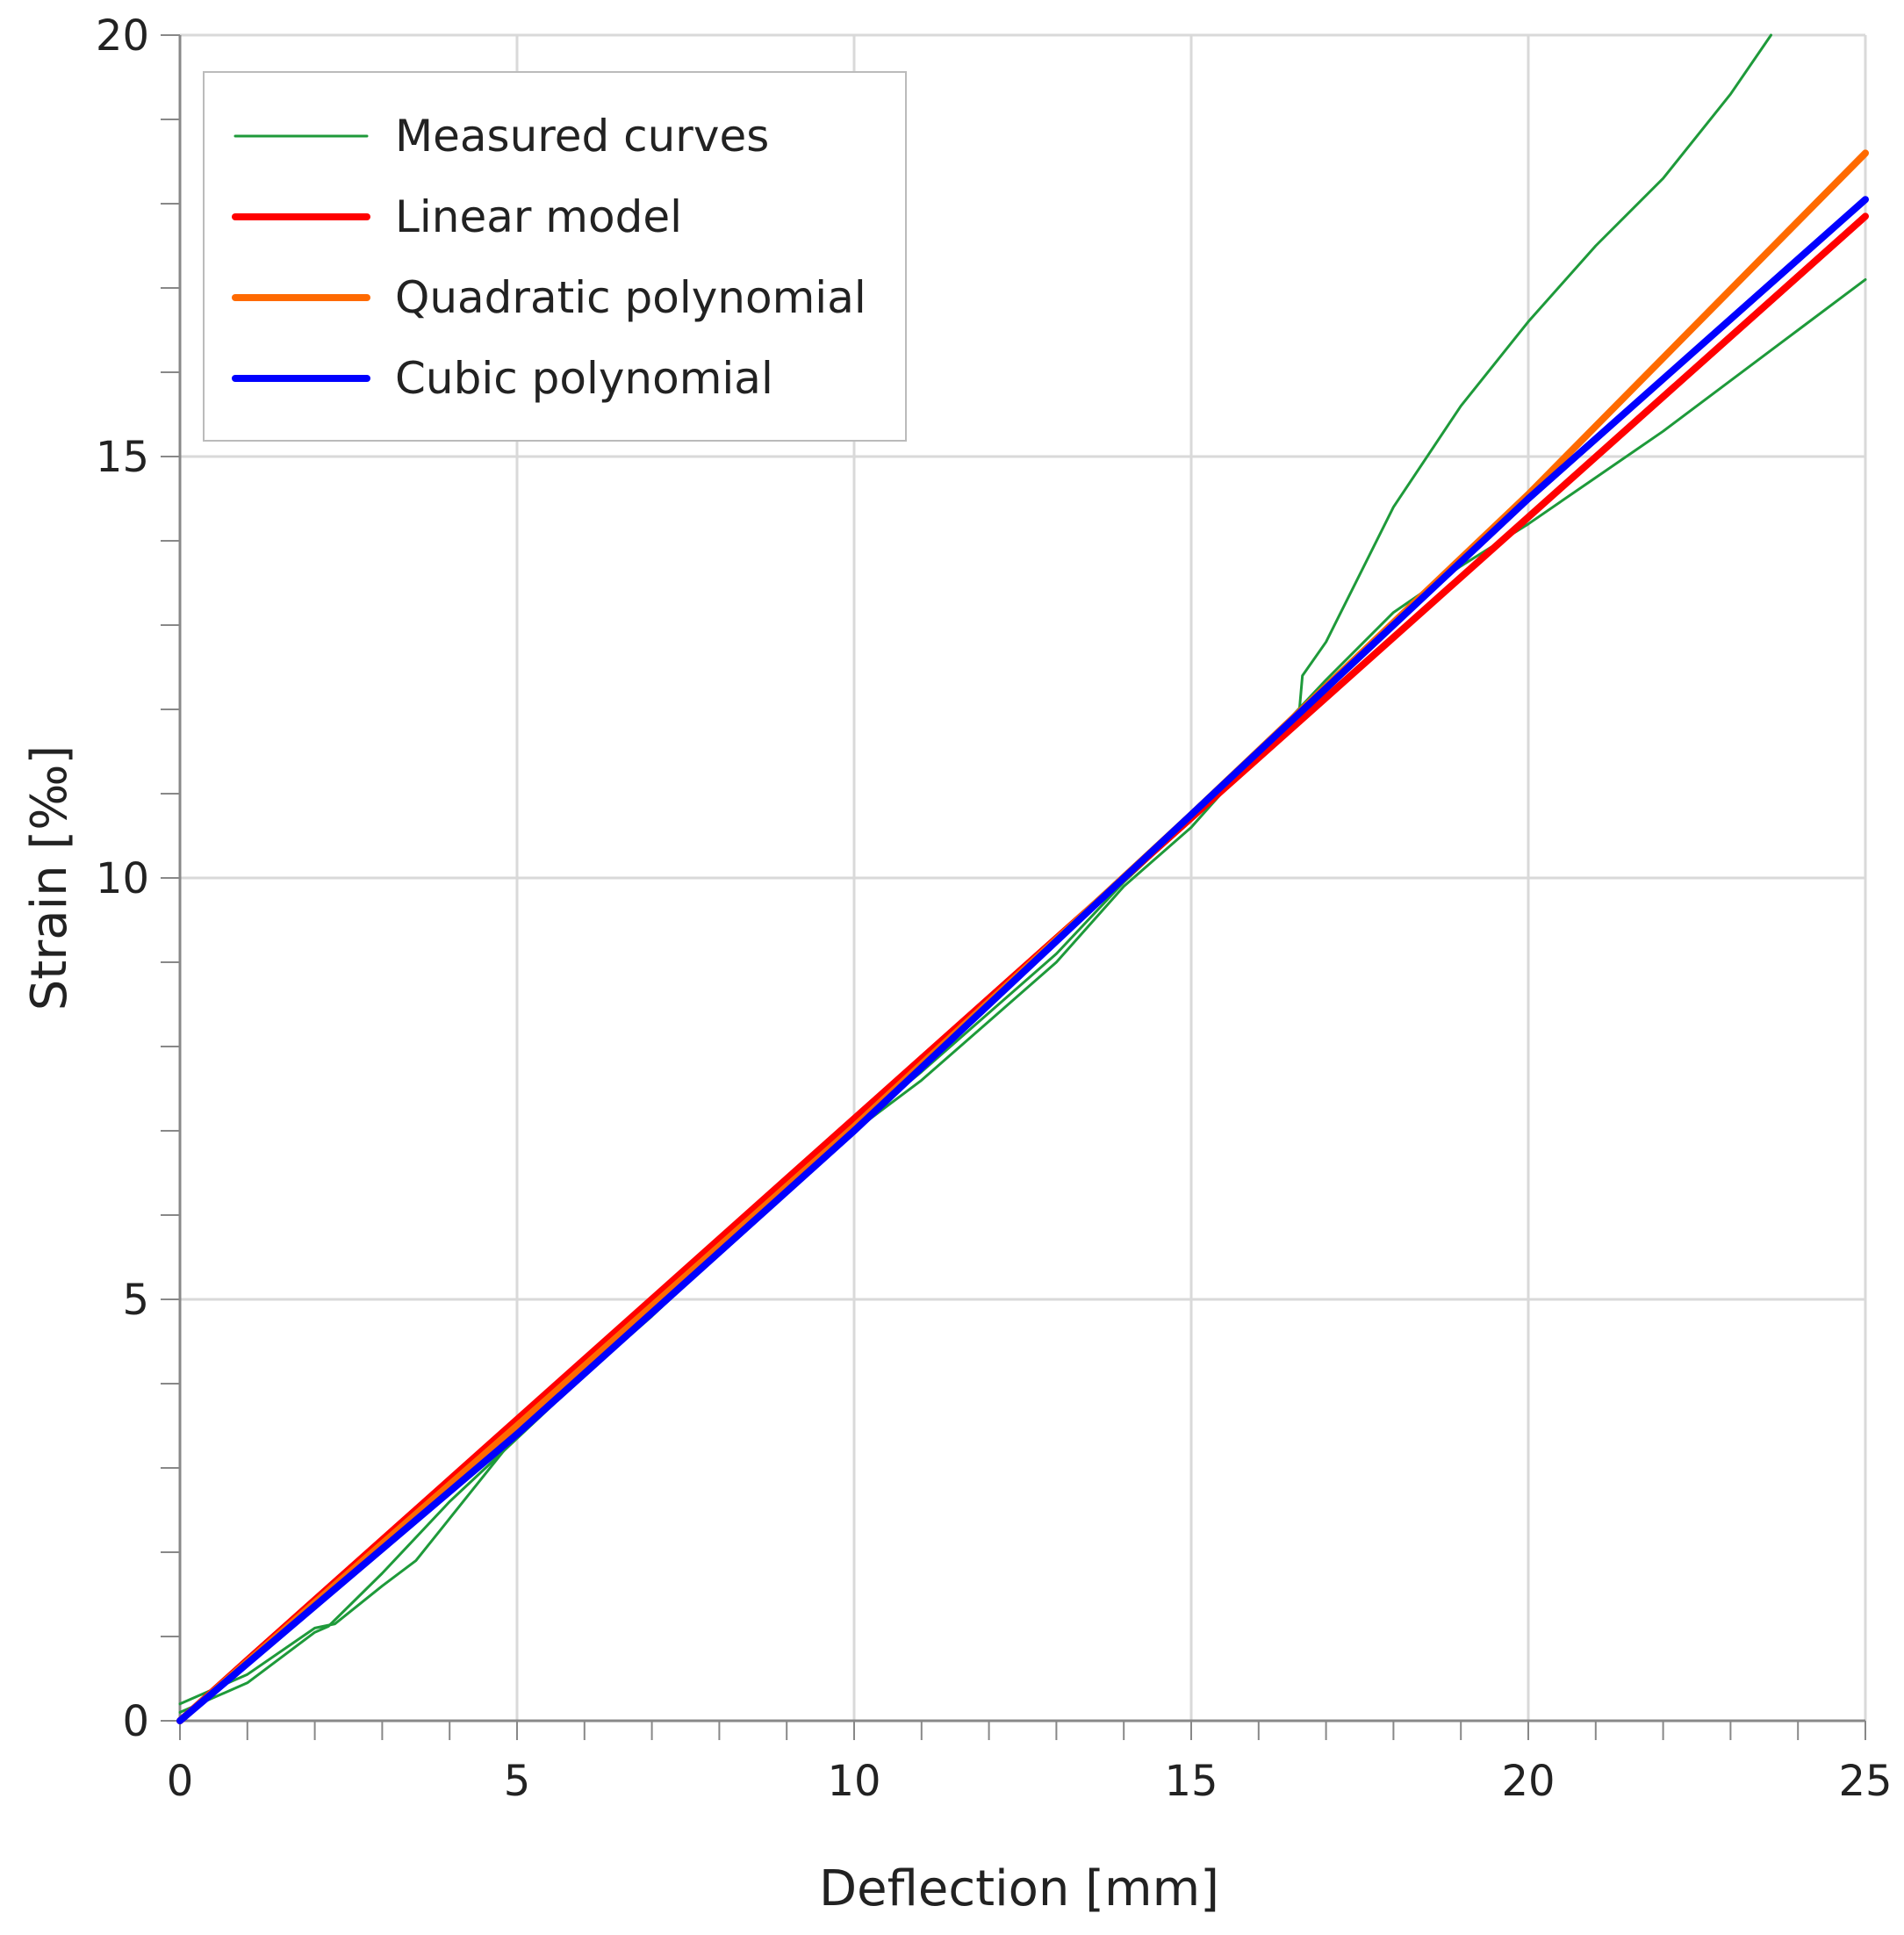 The height and width of the screenshot is (1935, 1904). What do you see at coordinates (1019, 1888) in the screenshot?
I see `x-axis-title: Deflection [mm]` at bounding box center [1019, 1888].